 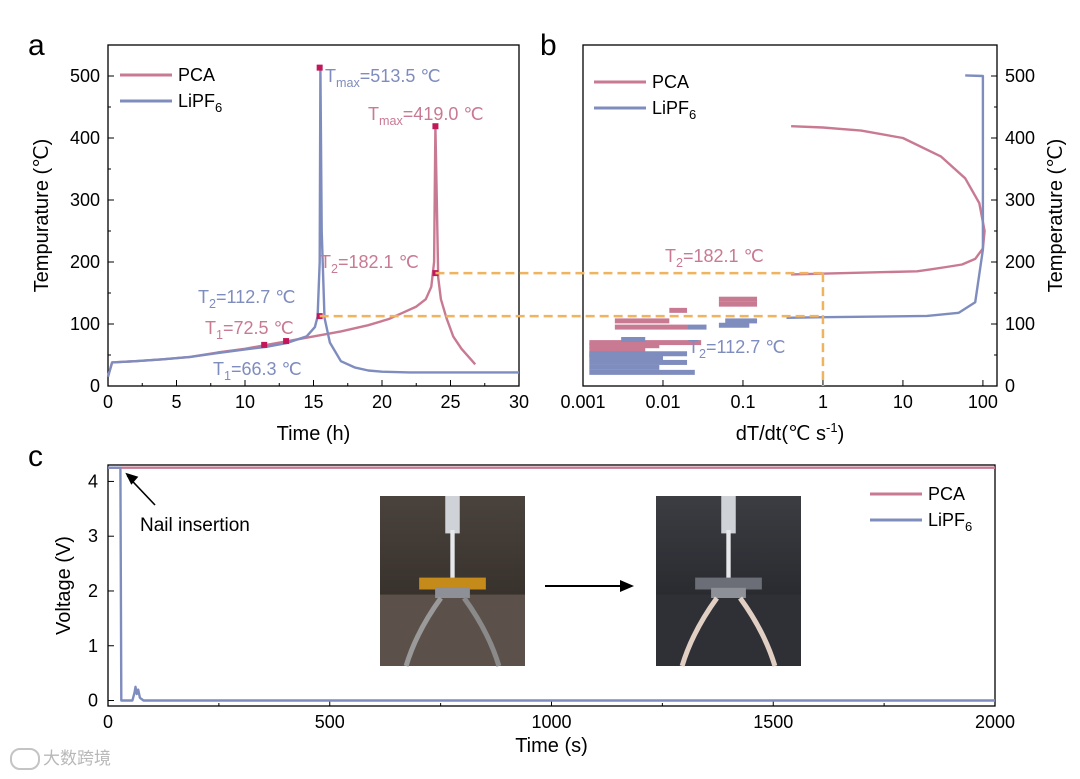 What do you see at coordinates (1020, 76) in the screenshot?
I see `panel-b-ytick-label: 500` at bounding box center [1020, 76].